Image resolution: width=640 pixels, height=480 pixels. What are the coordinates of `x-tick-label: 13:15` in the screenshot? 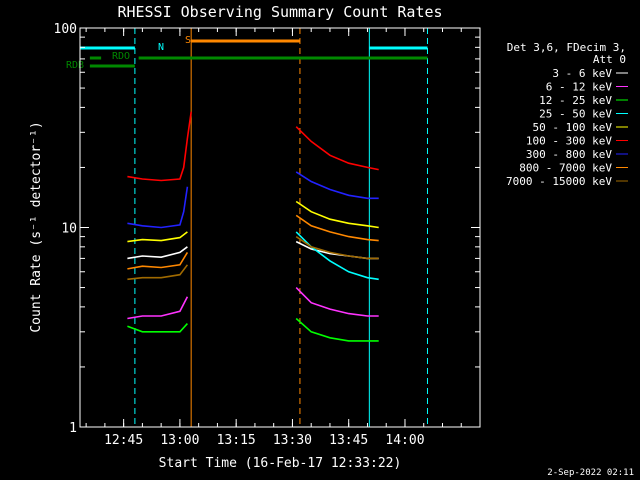 It's located at (236, 440).